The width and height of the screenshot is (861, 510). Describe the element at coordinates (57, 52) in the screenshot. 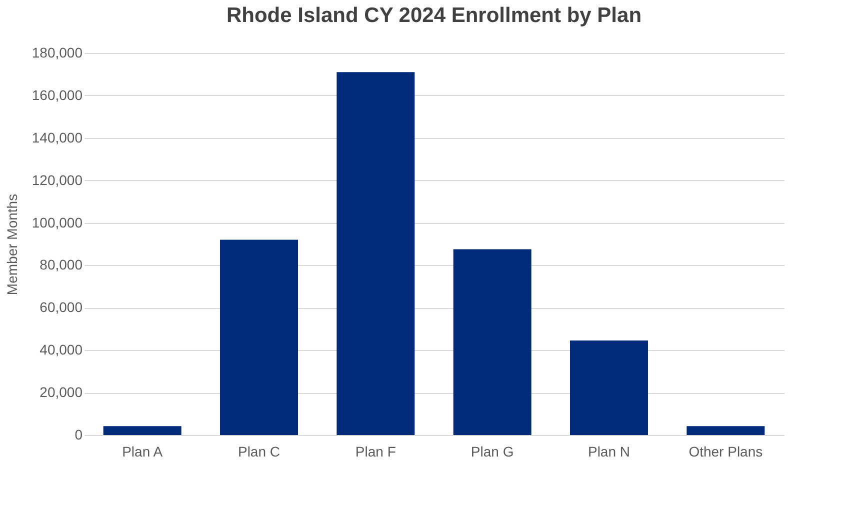

I see `y-tick-label: 180,000` at that location.